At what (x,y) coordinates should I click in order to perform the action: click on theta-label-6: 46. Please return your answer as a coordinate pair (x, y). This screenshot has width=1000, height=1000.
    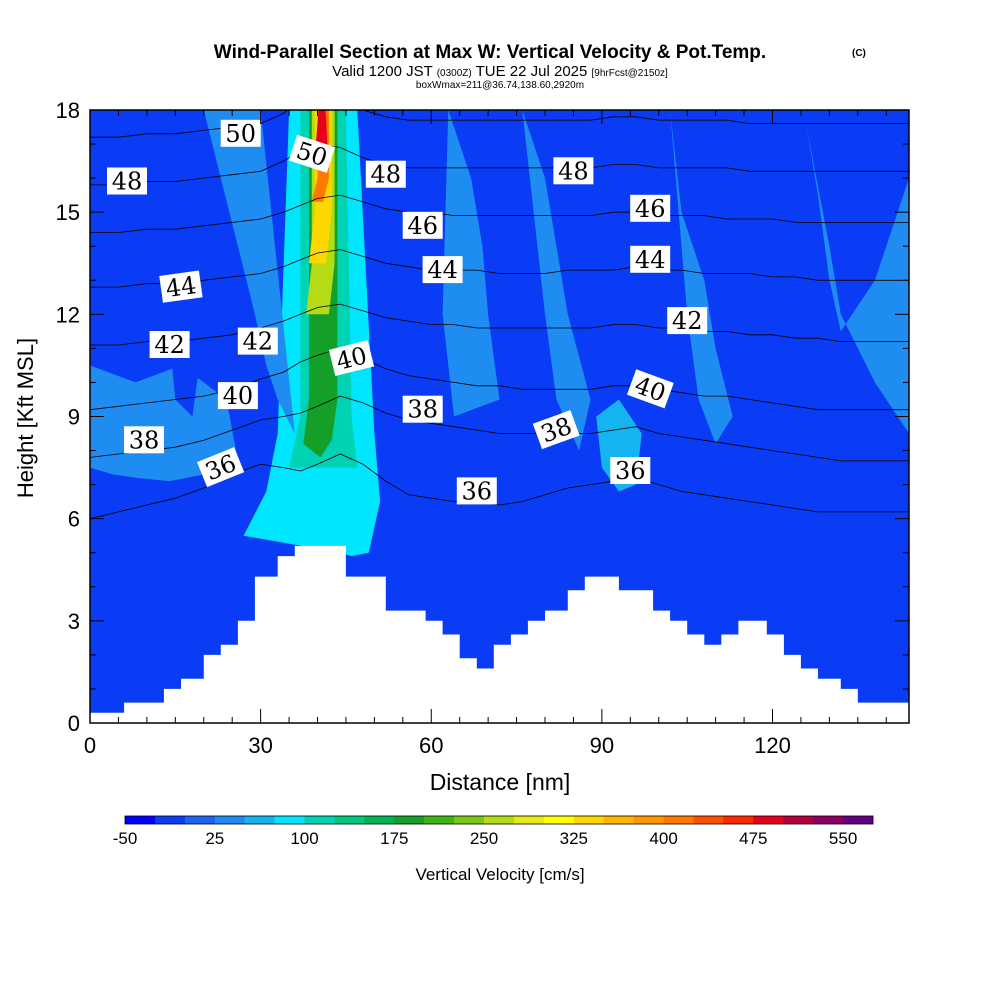
    Looking at the image, I should click on (650, 208).